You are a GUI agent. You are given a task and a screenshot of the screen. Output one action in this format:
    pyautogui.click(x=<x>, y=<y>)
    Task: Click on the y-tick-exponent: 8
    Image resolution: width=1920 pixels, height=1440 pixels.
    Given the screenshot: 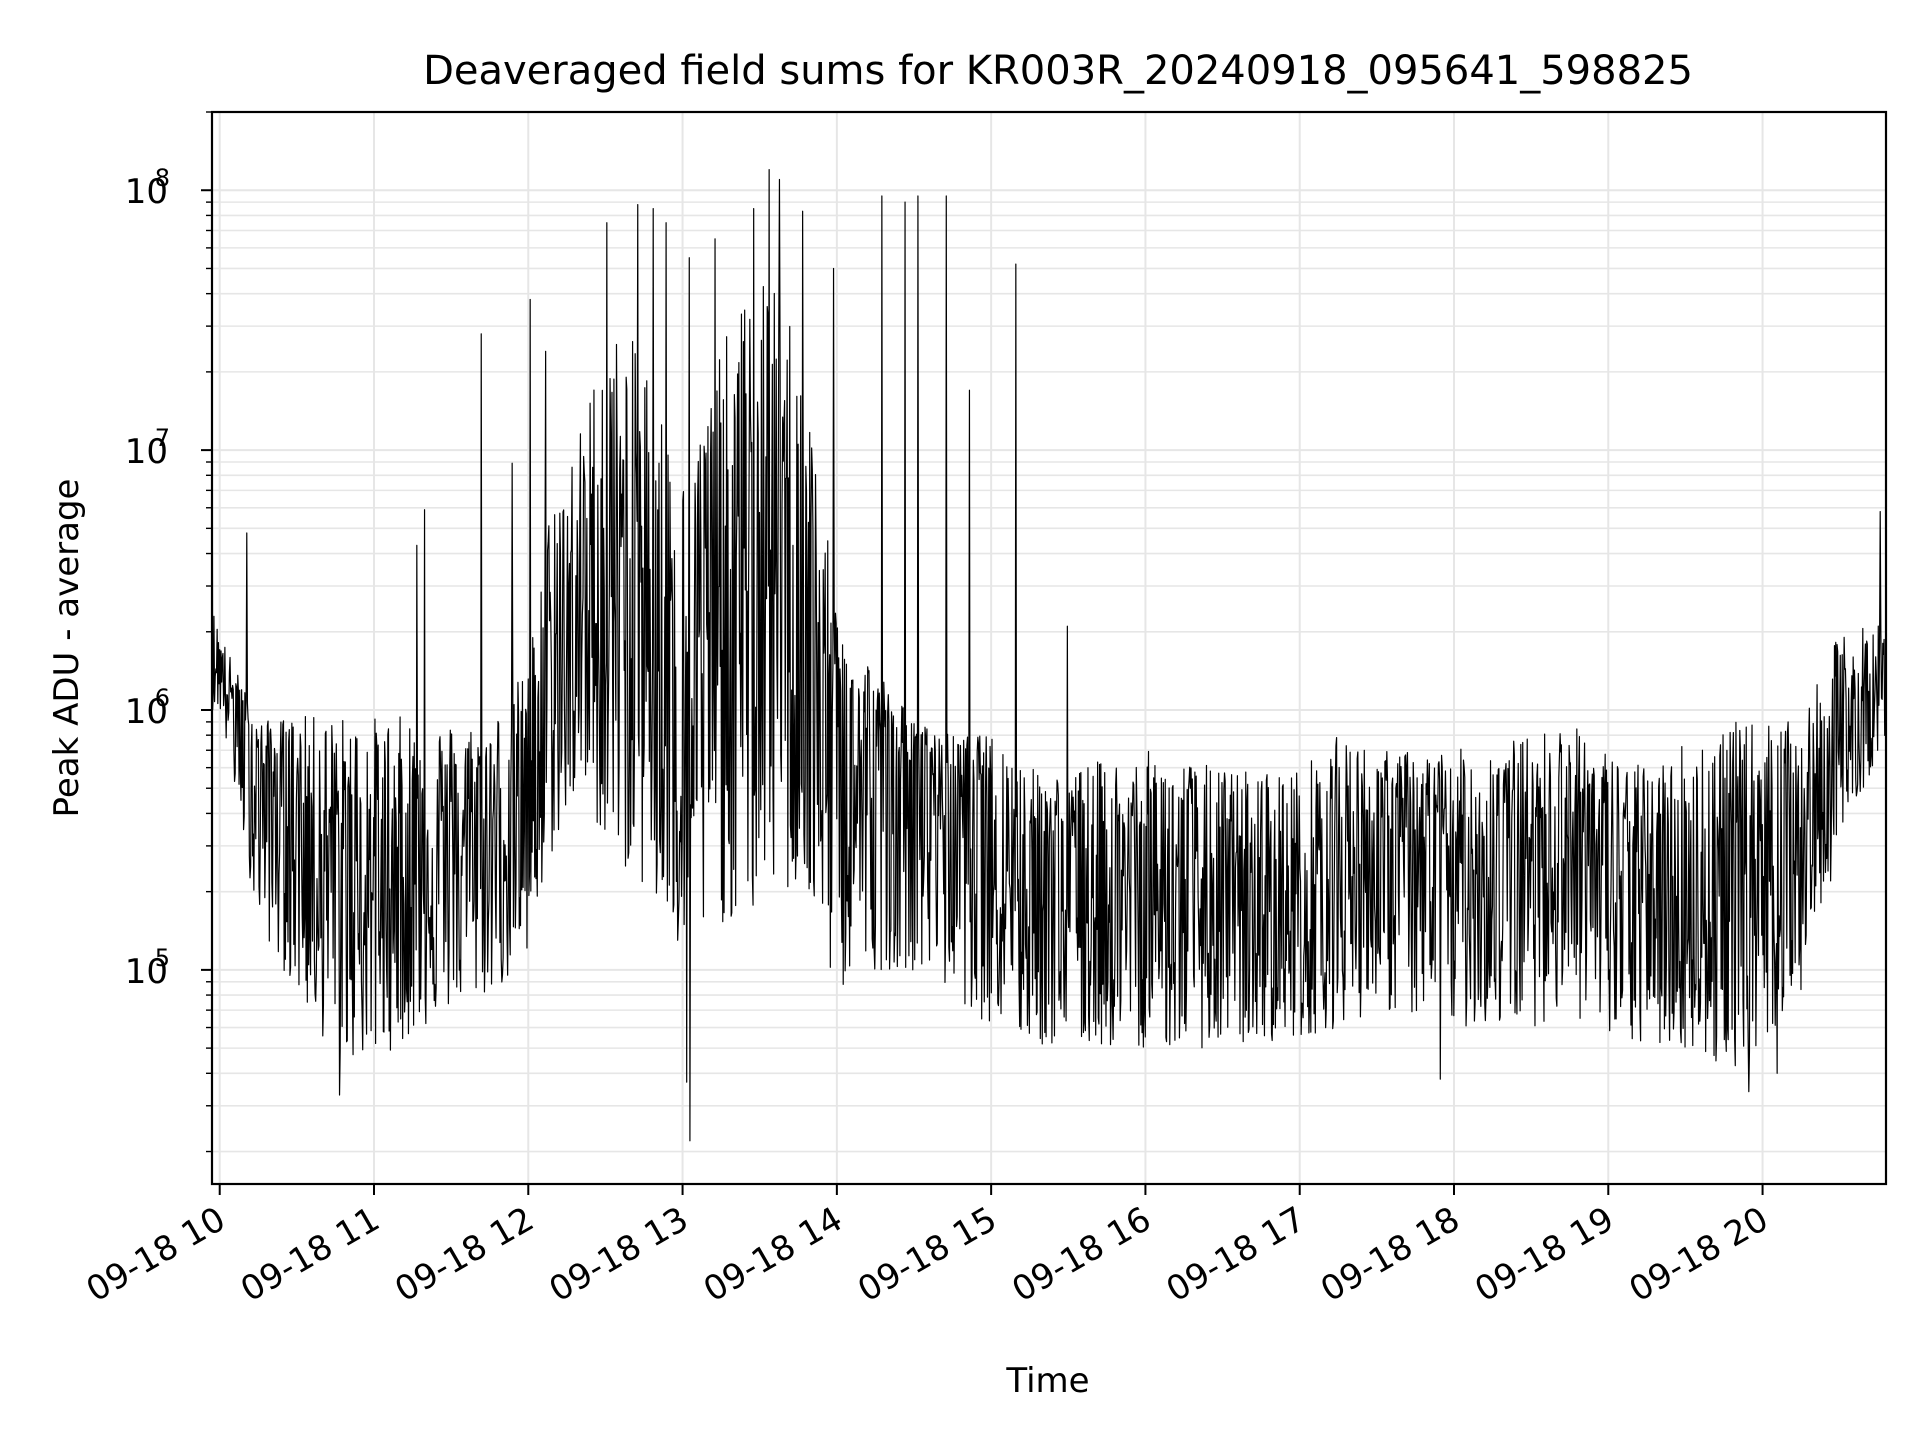 What is the action you would take?
    pyautogui.click(x=162, y=178)
    